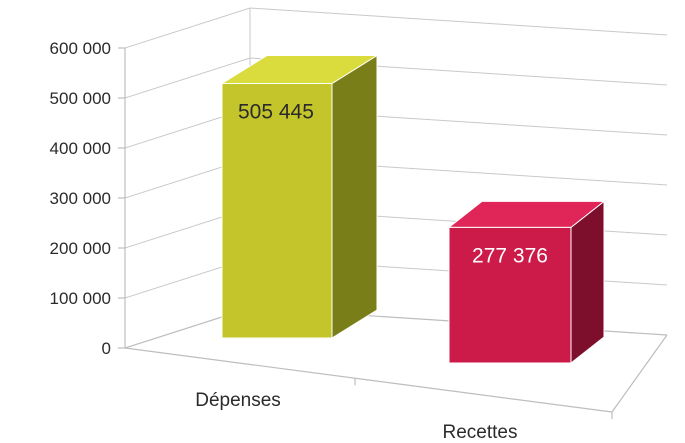  I want to click on y-tick-label: 0, so click(106, 348).